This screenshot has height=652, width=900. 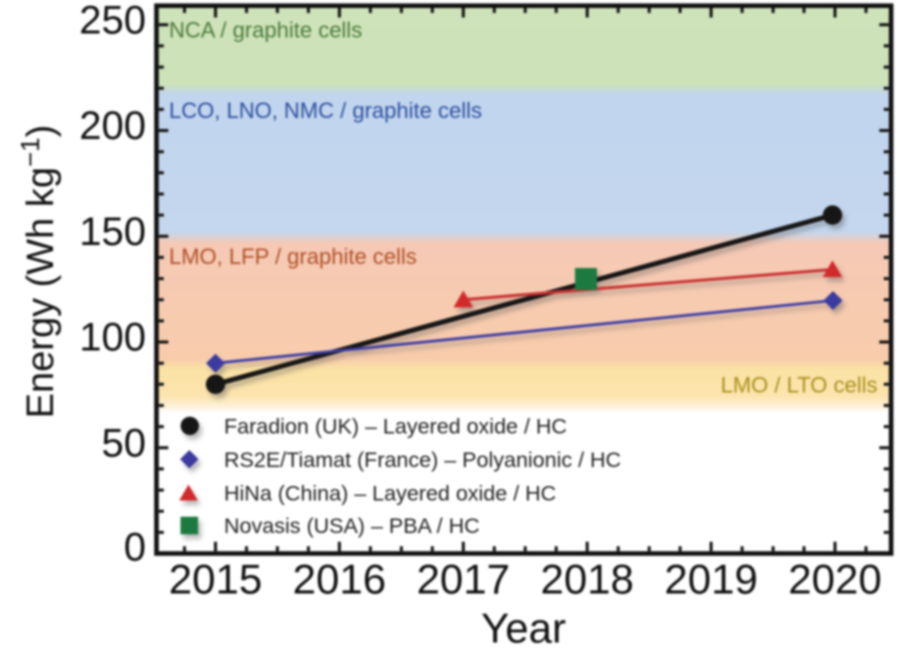 What do you see at coordinates (112, 232) in the screenshot?
I see `svg-text: 150` at bounding box center [112, 232].